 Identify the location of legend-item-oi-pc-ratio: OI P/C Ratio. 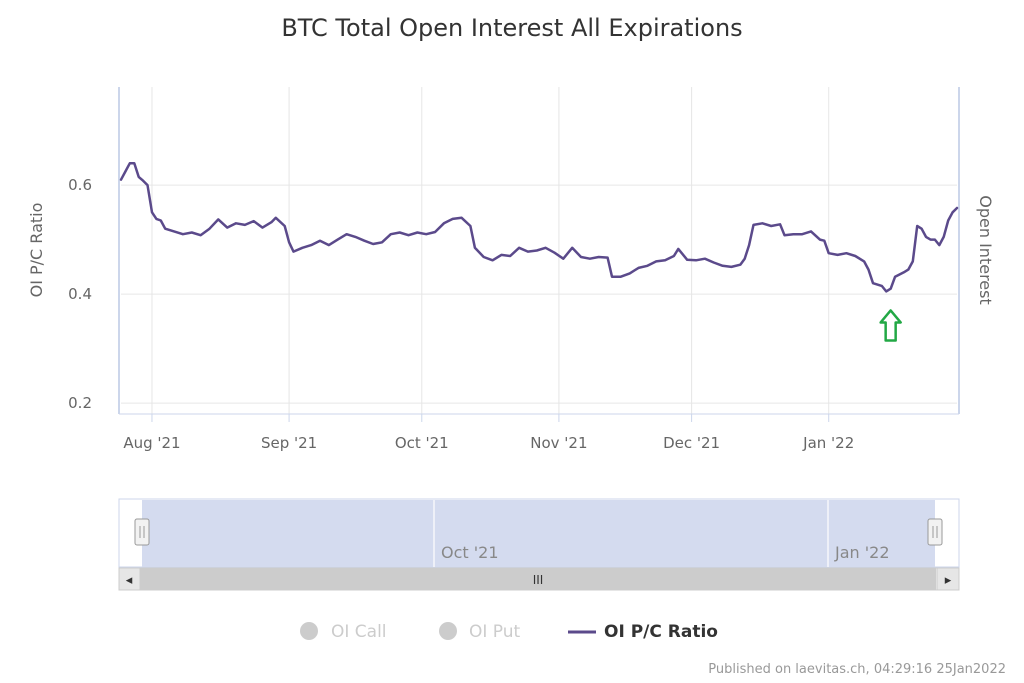
(643, 632).